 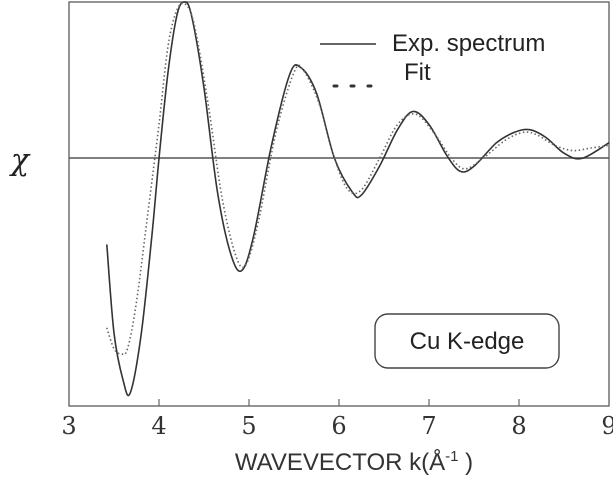 What do you see at coordinates (518, 426) in the screenshot?
I see `x-tick-label: 8` at bounding box center [518, 426].